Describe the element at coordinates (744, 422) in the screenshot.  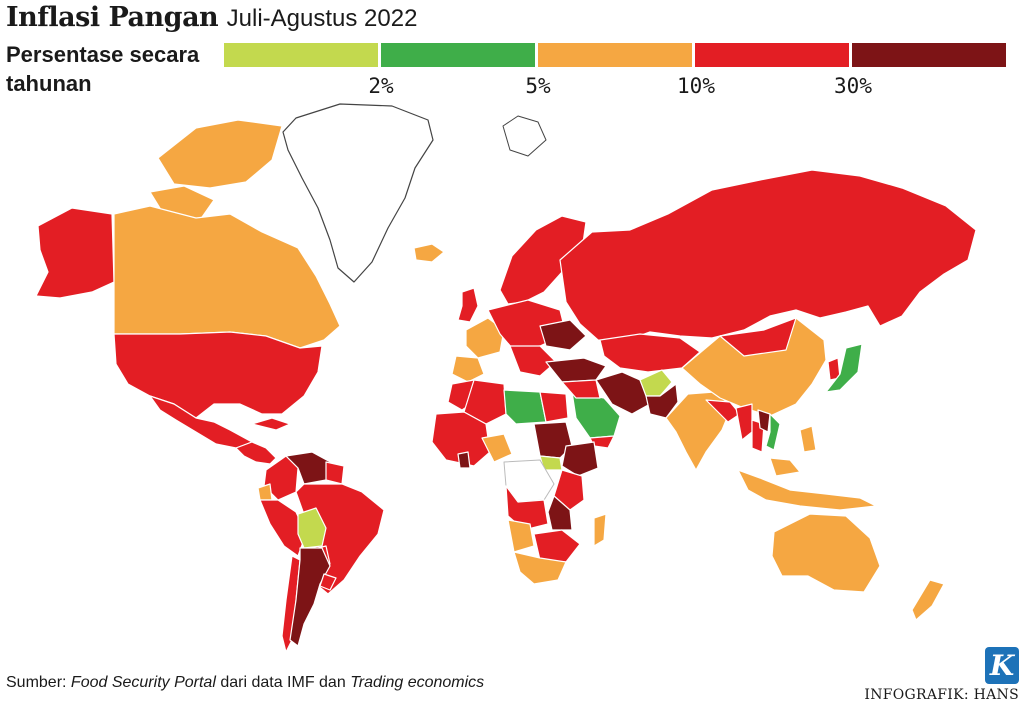
I see `country-myanmar` at that location.